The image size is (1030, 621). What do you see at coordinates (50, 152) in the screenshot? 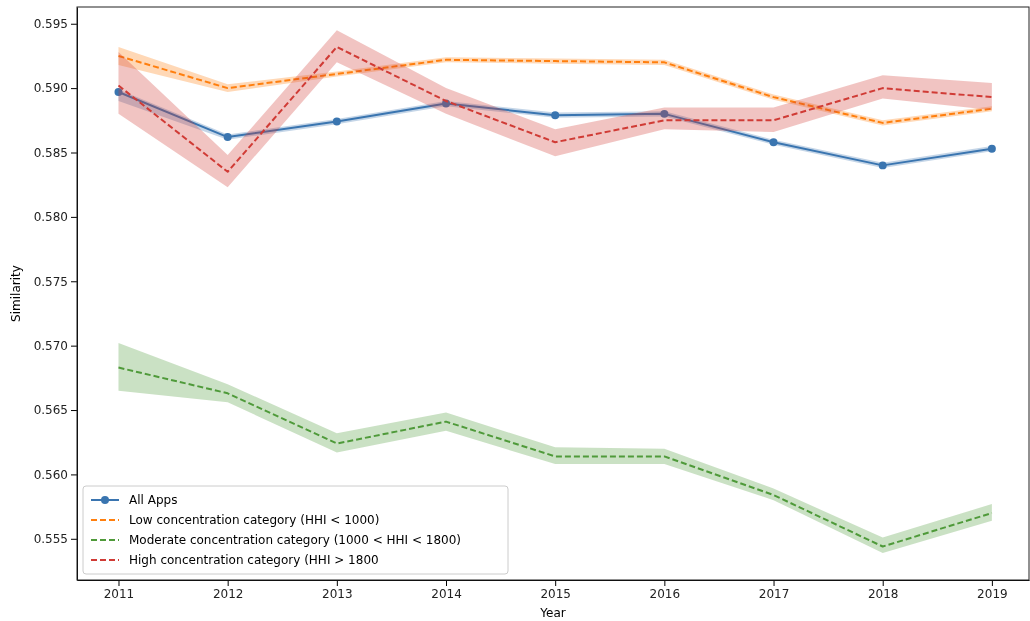
I see `y-tick-label: 0.585` at bounding box center [50, 152].